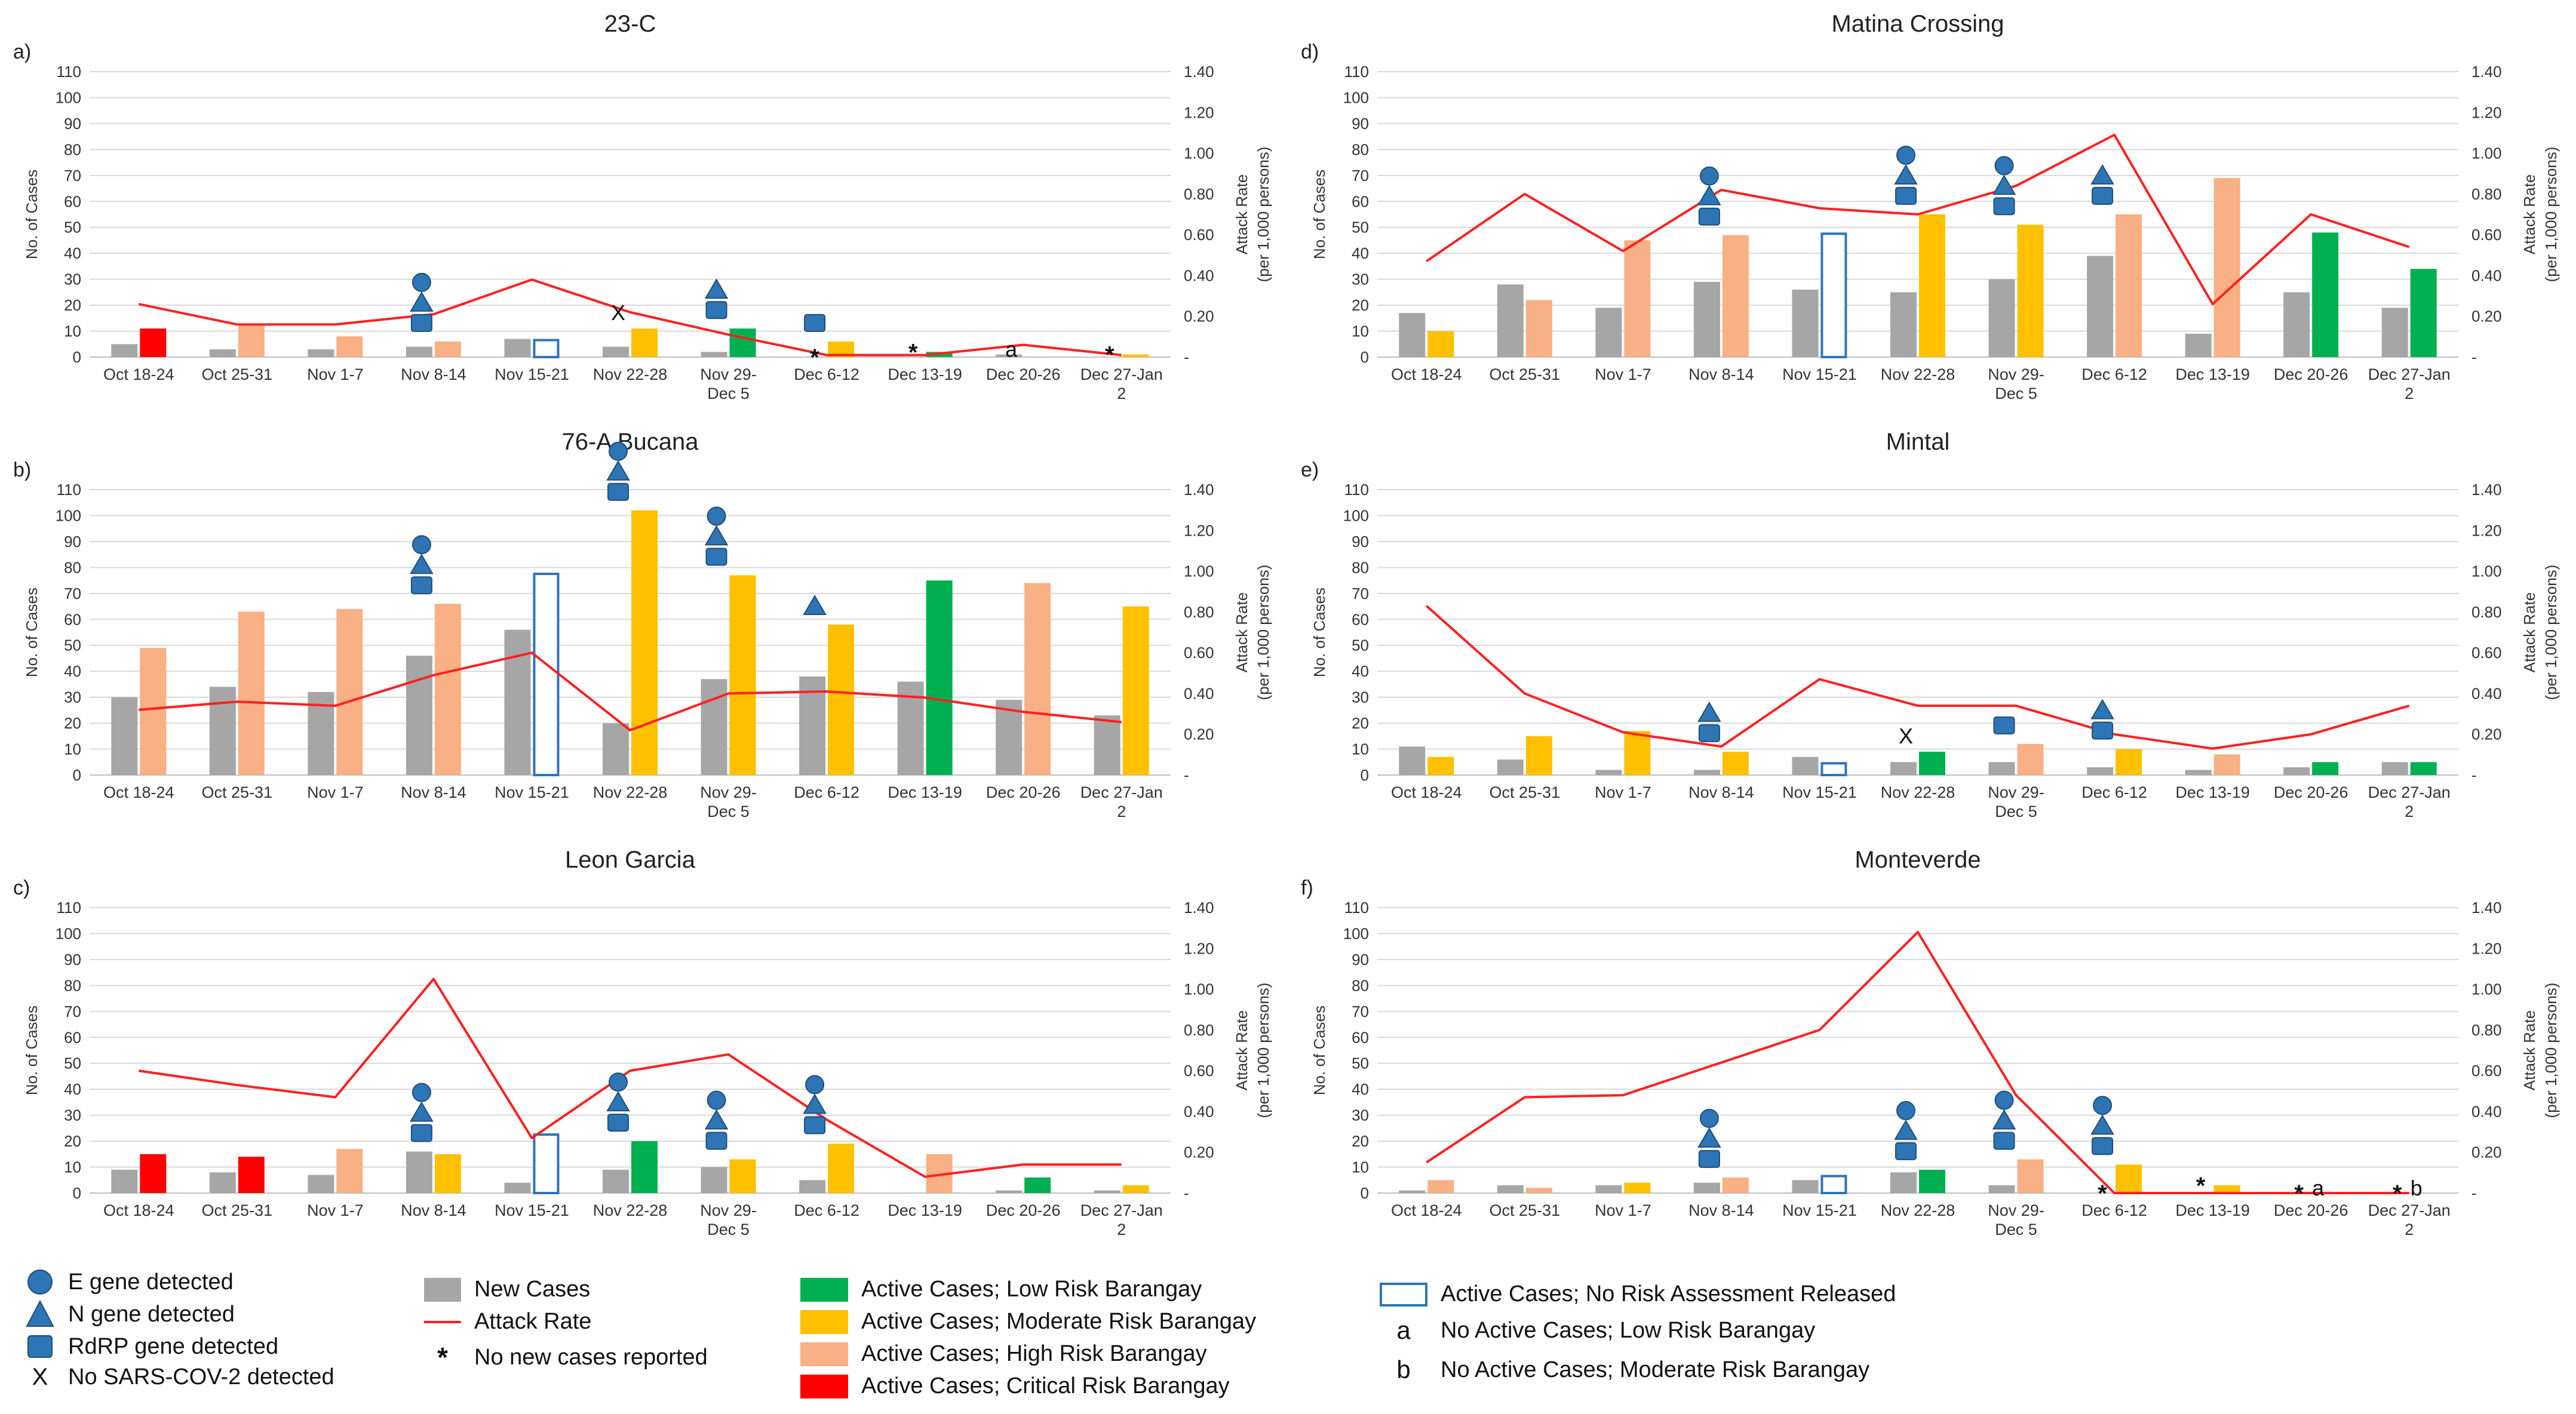  Describe the element at coordinates (1186, 1193) in the screenshot. I see `y2-tick-label: -` at that location.